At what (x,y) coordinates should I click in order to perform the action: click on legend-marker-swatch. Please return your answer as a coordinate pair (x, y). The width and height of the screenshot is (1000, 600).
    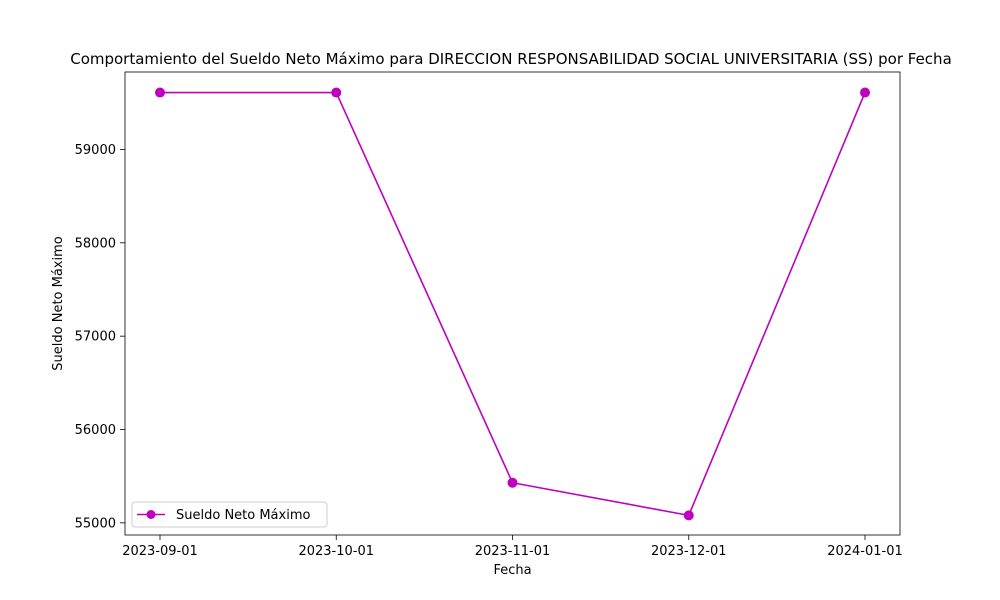
    Looking at the image, I should click on (151, 514).